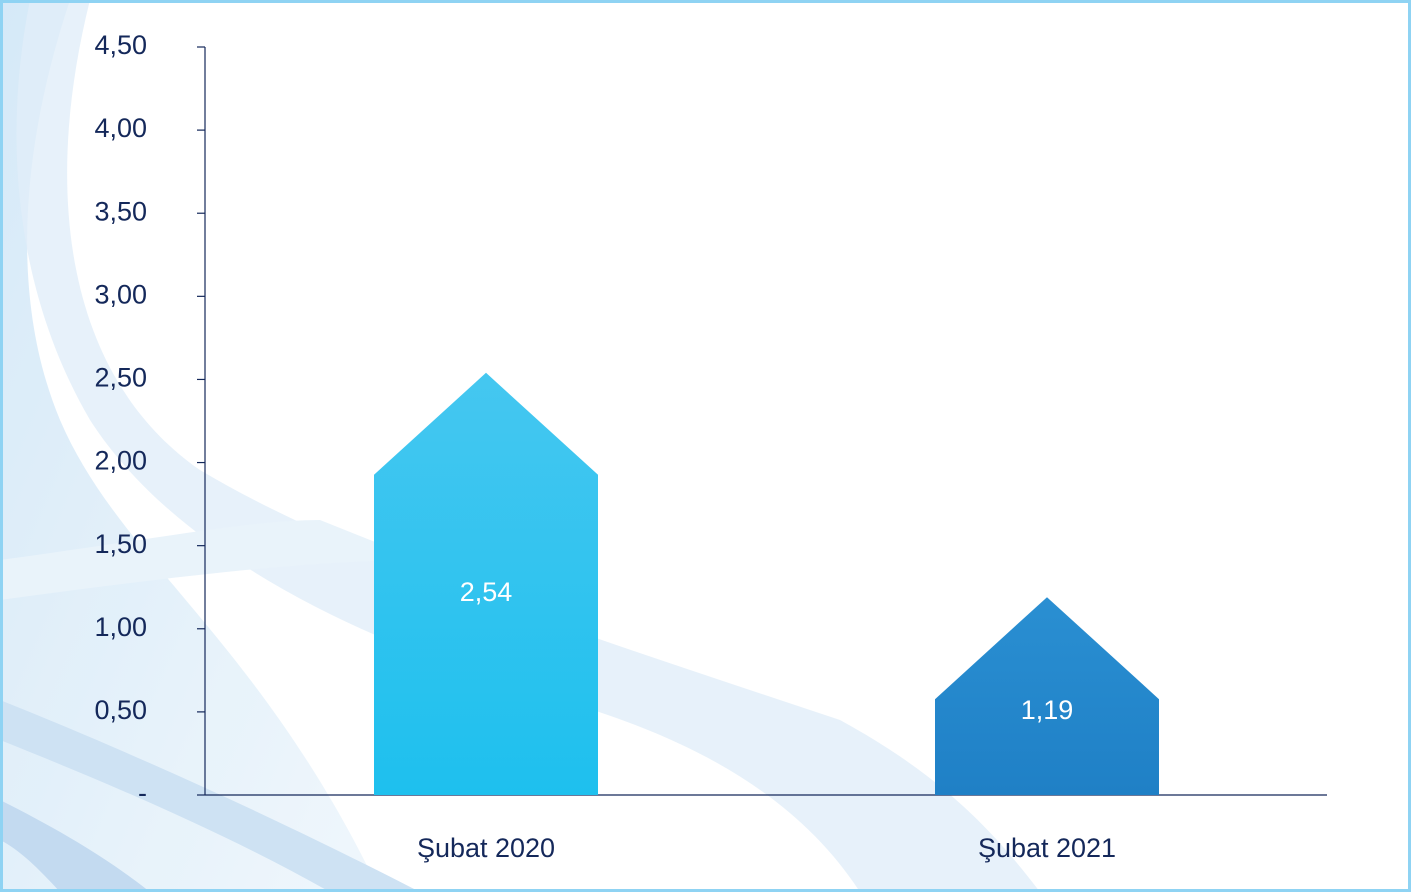 The width and height of the screenshot is (1411, 892). Describe the element at coordinates (486, 592) in the screenshot. I see `value-label: 2,54` at that location.